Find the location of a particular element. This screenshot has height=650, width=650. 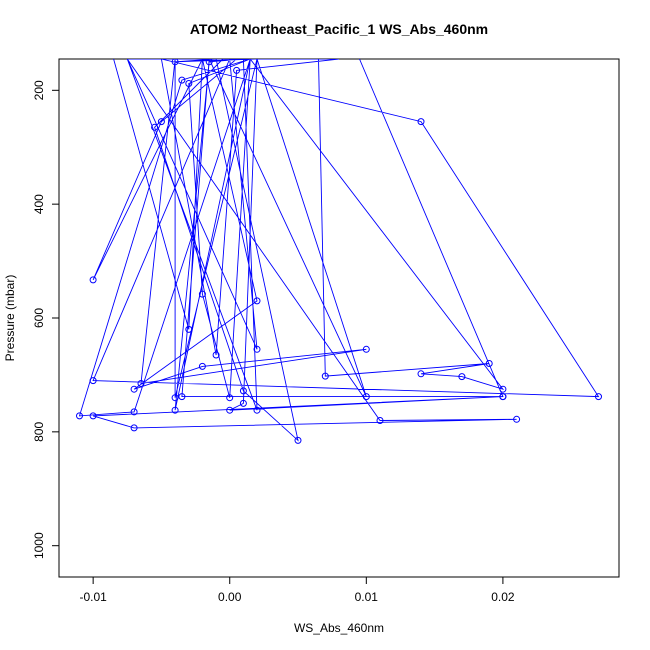

y-tick-label: 200 is located at coordinates (39, 90).